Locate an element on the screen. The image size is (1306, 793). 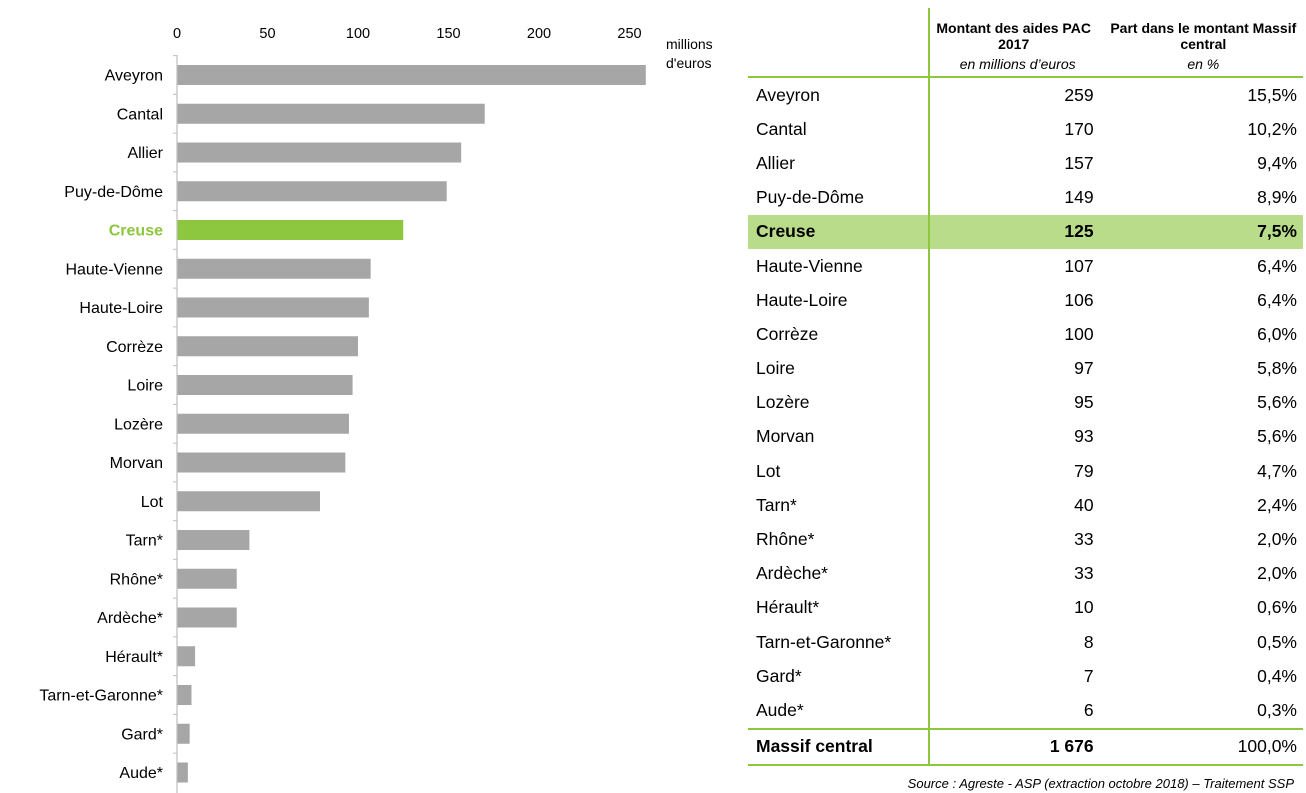
row-amount: 7 is located at coordinates (1016, 676).